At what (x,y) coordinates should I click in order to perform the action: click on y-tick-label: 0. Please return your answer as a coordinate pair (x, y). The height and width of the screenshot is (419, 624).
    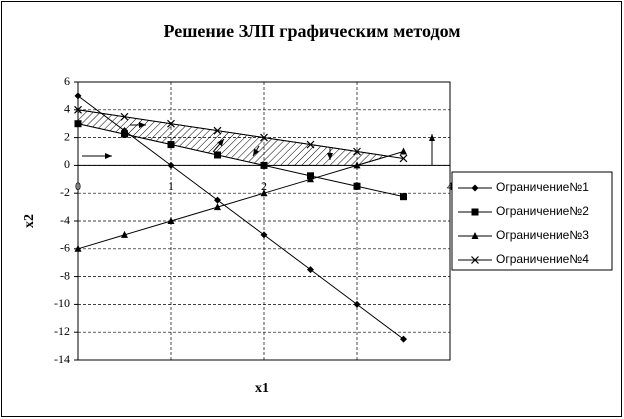
    Looking at the image, I should click on (67, 164).